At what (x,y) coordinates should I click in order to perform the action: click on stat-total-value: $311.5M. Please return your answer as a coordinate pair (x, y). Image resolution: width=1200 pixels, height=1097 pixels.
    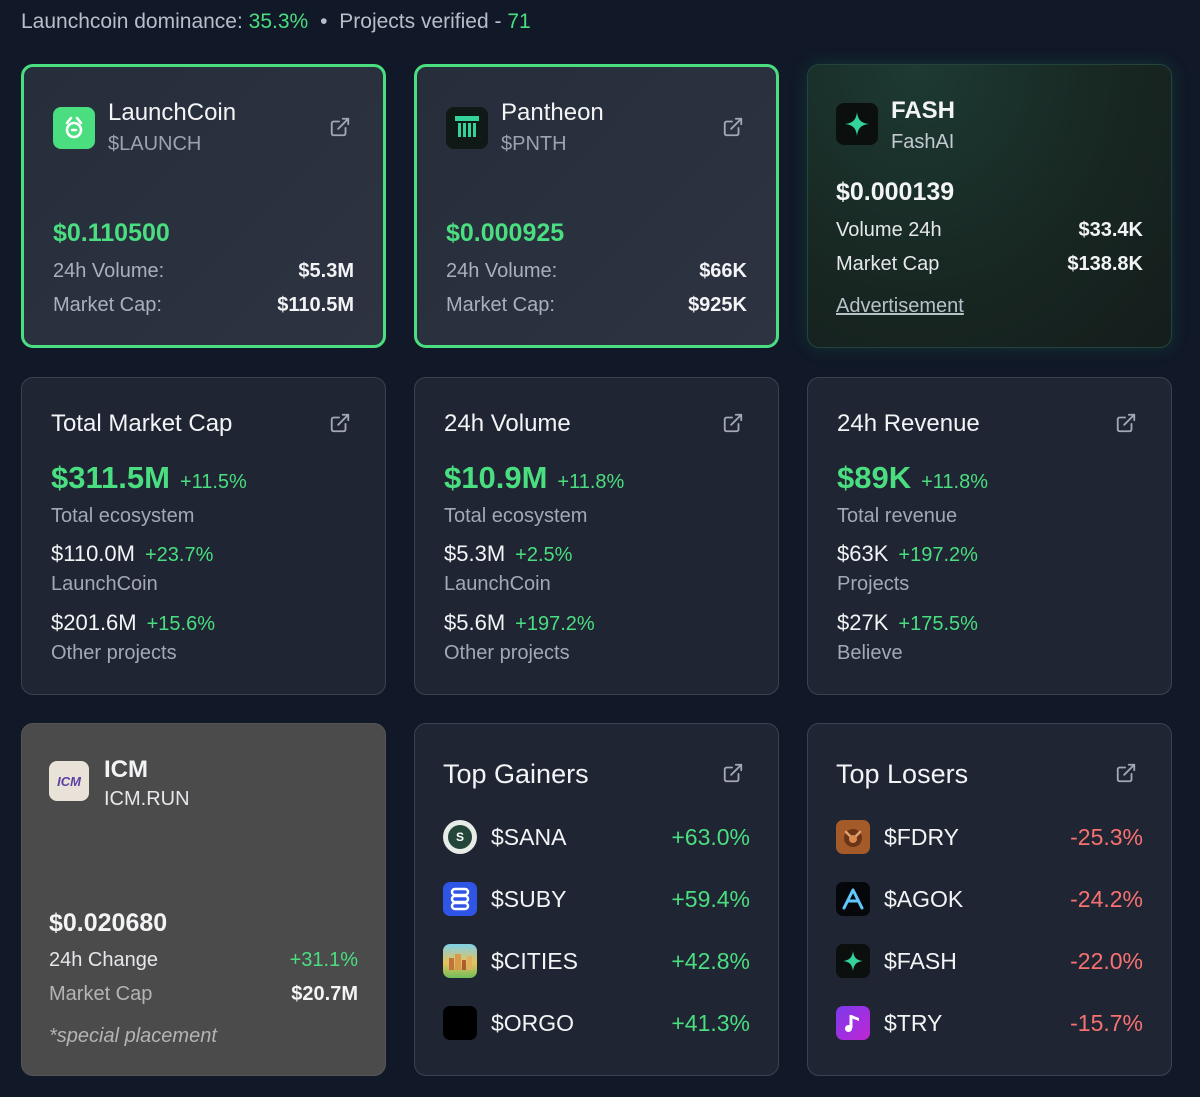
    Looking at the image, I should click on (110, 477).